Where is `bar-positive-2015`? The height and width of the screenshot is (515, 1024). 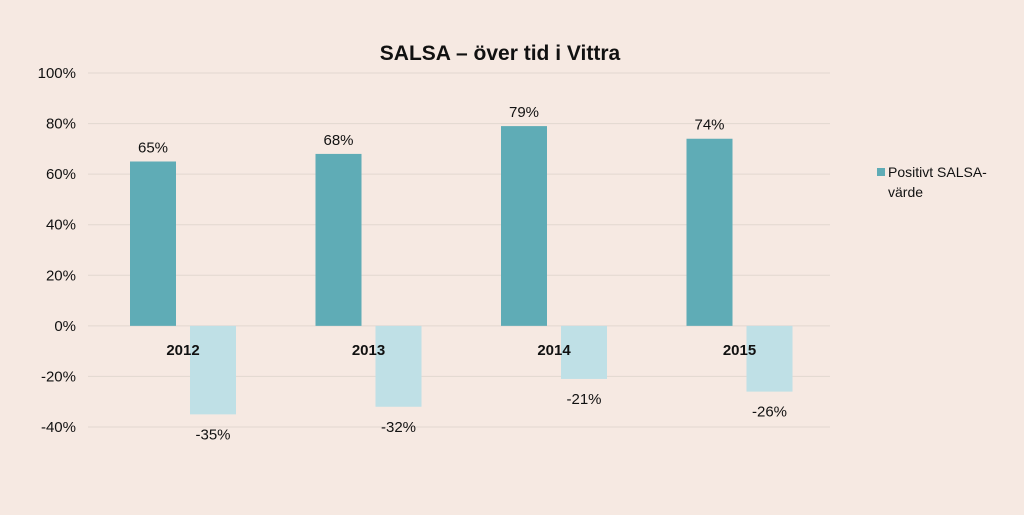 bar-positive-2015 is located at coordinates (709, 232).